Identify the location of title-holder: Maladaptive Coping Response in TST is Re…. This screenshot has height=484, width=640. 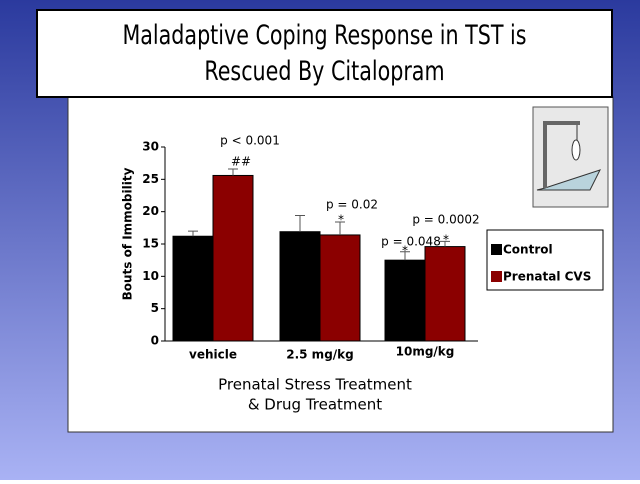
(324, 53).